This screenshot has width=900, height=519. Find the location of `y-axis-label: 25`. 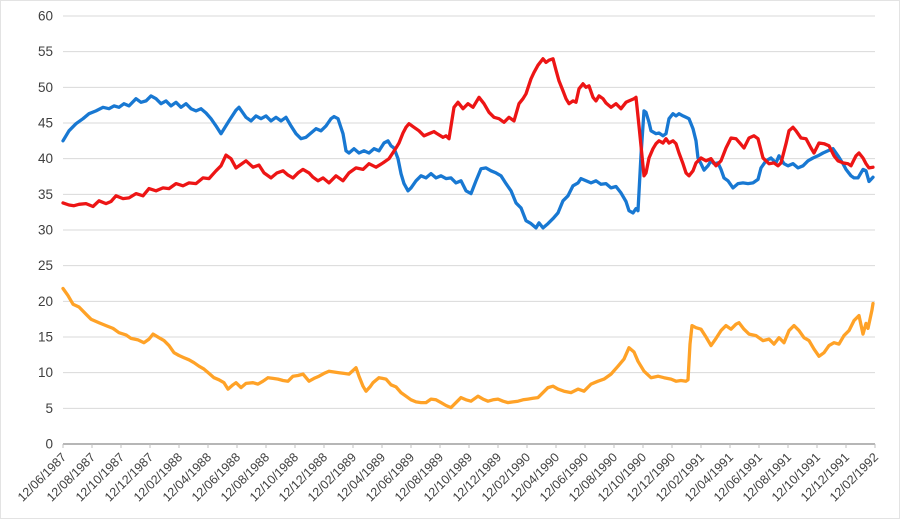

y-axis-label: 25 is located at coordinates (45, 265).